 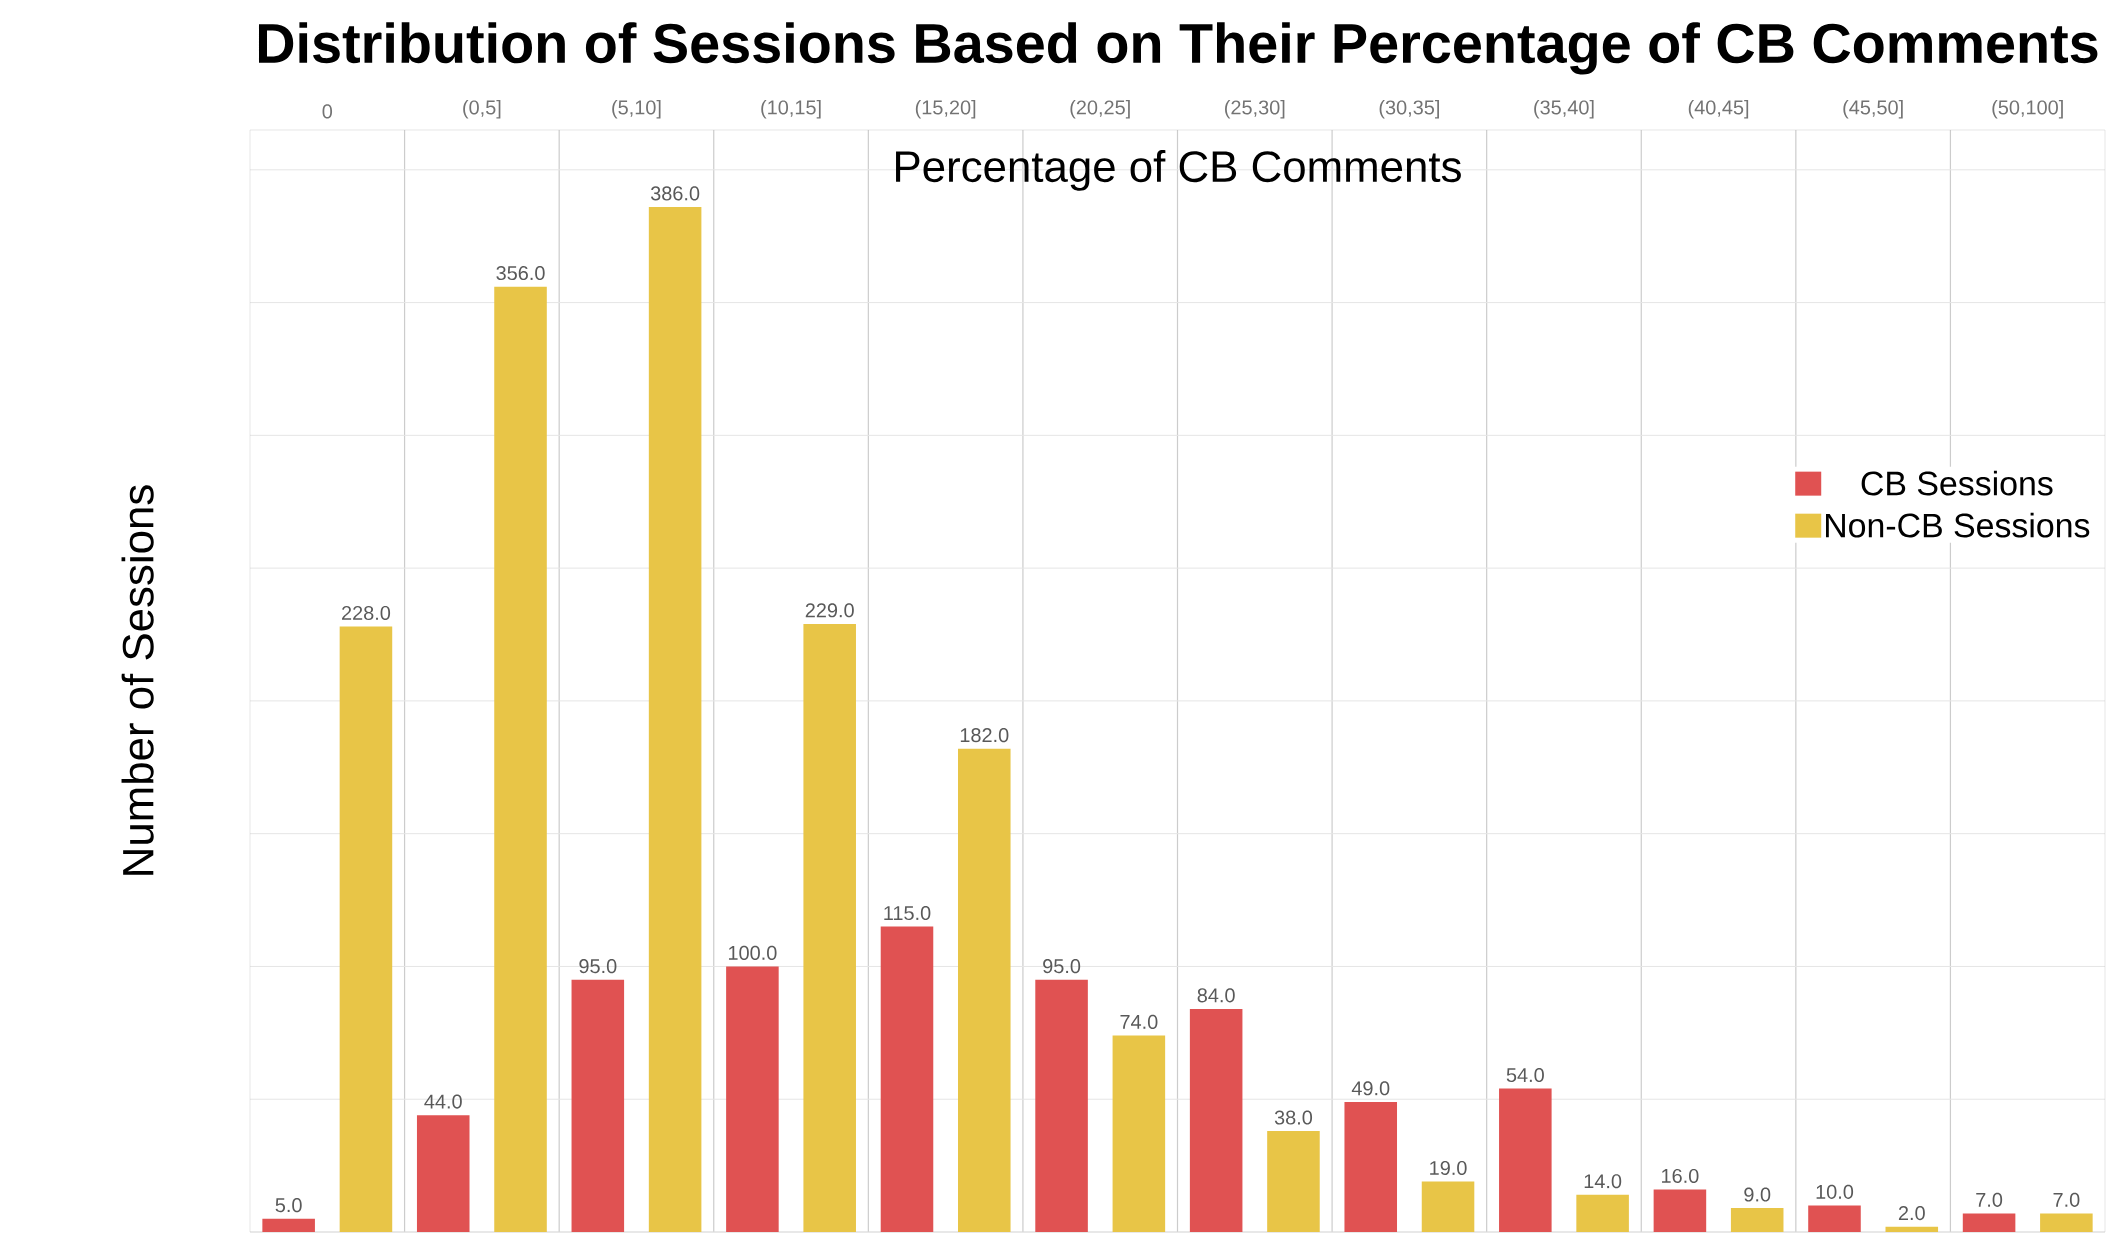 What do you see at coordinates (1564, 109) in the screenshot?
I see `x-tick-label: (35,40]` at bounding box center [1564, 109].